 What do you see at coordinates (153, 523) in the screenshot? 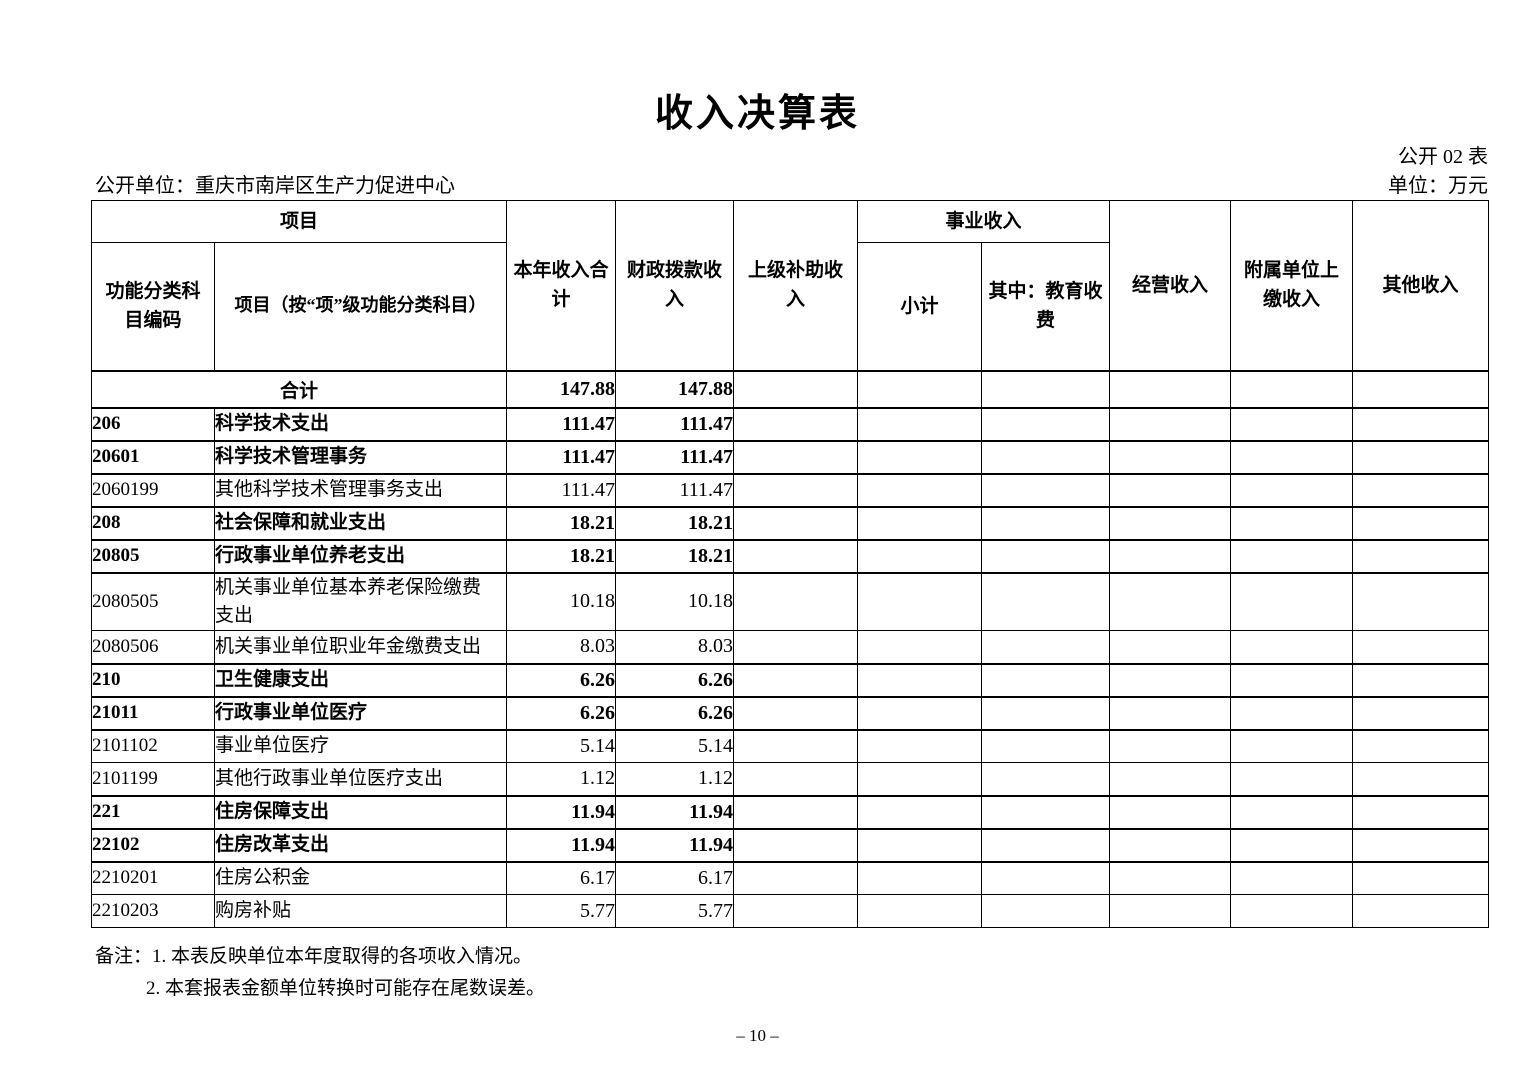
I see `row-function-code: 208` at bounding box center [153, 523].